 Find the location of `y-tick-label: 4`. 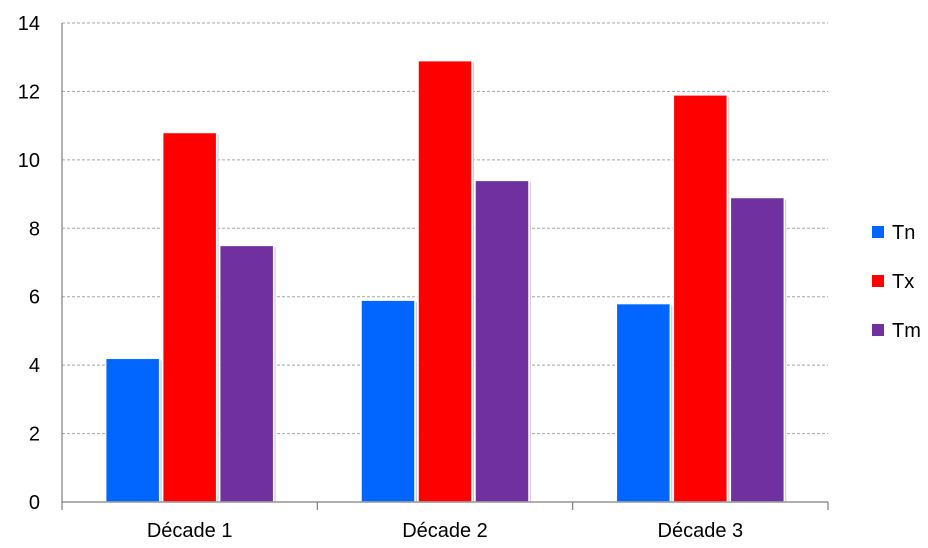

y-tick-label: 4 is located at coordinates (34, 366).